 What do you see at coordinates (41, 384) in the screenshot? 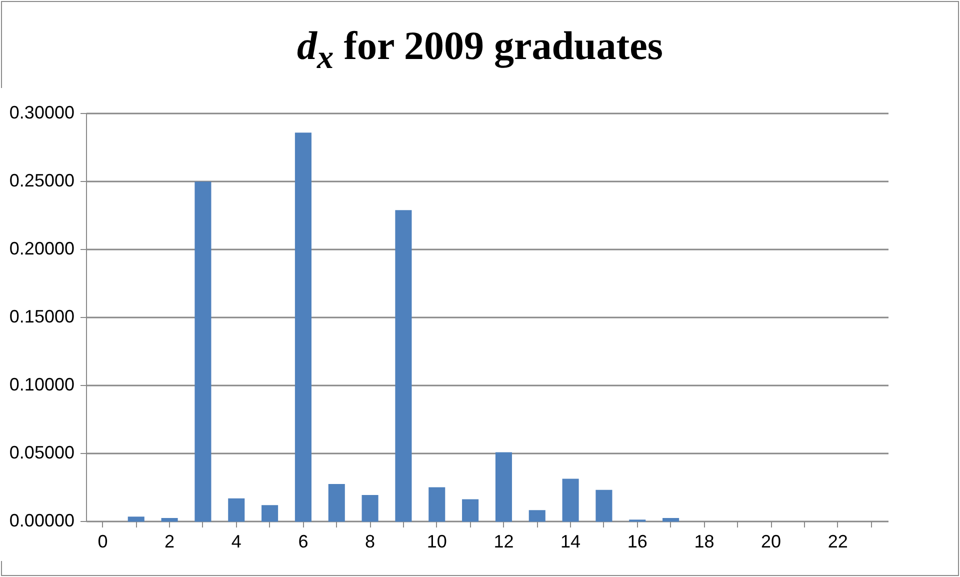
I see `y-tick-label: 0.10000` at bounding box center [41, 384].